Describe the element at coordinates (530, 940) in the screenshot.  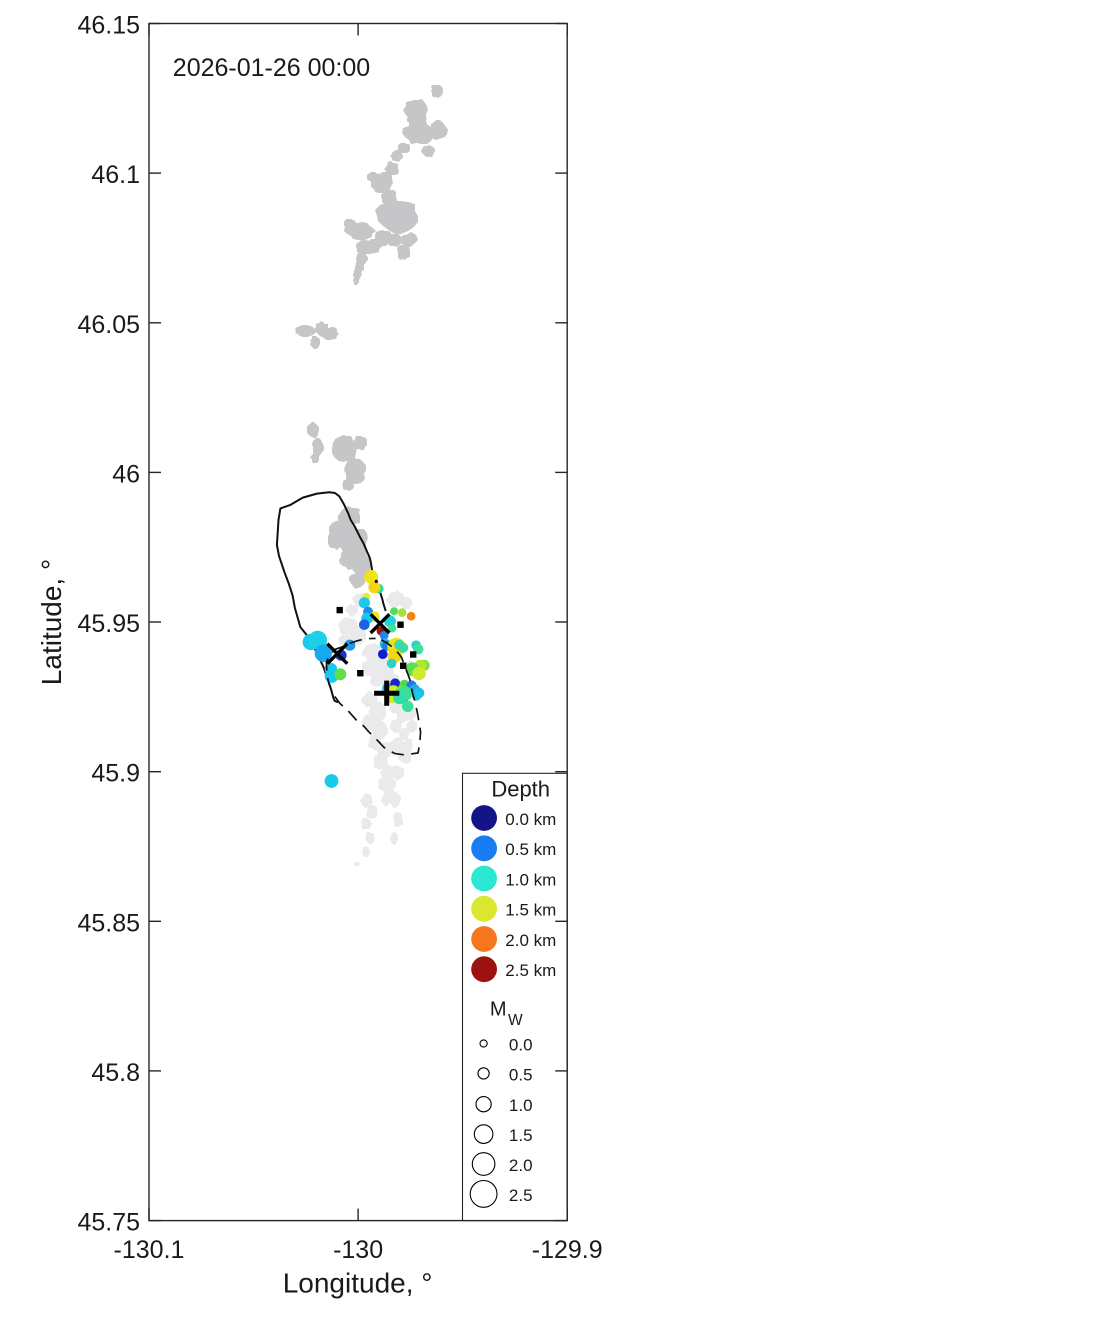
I see `svg-text: 2.0 km` at that location.